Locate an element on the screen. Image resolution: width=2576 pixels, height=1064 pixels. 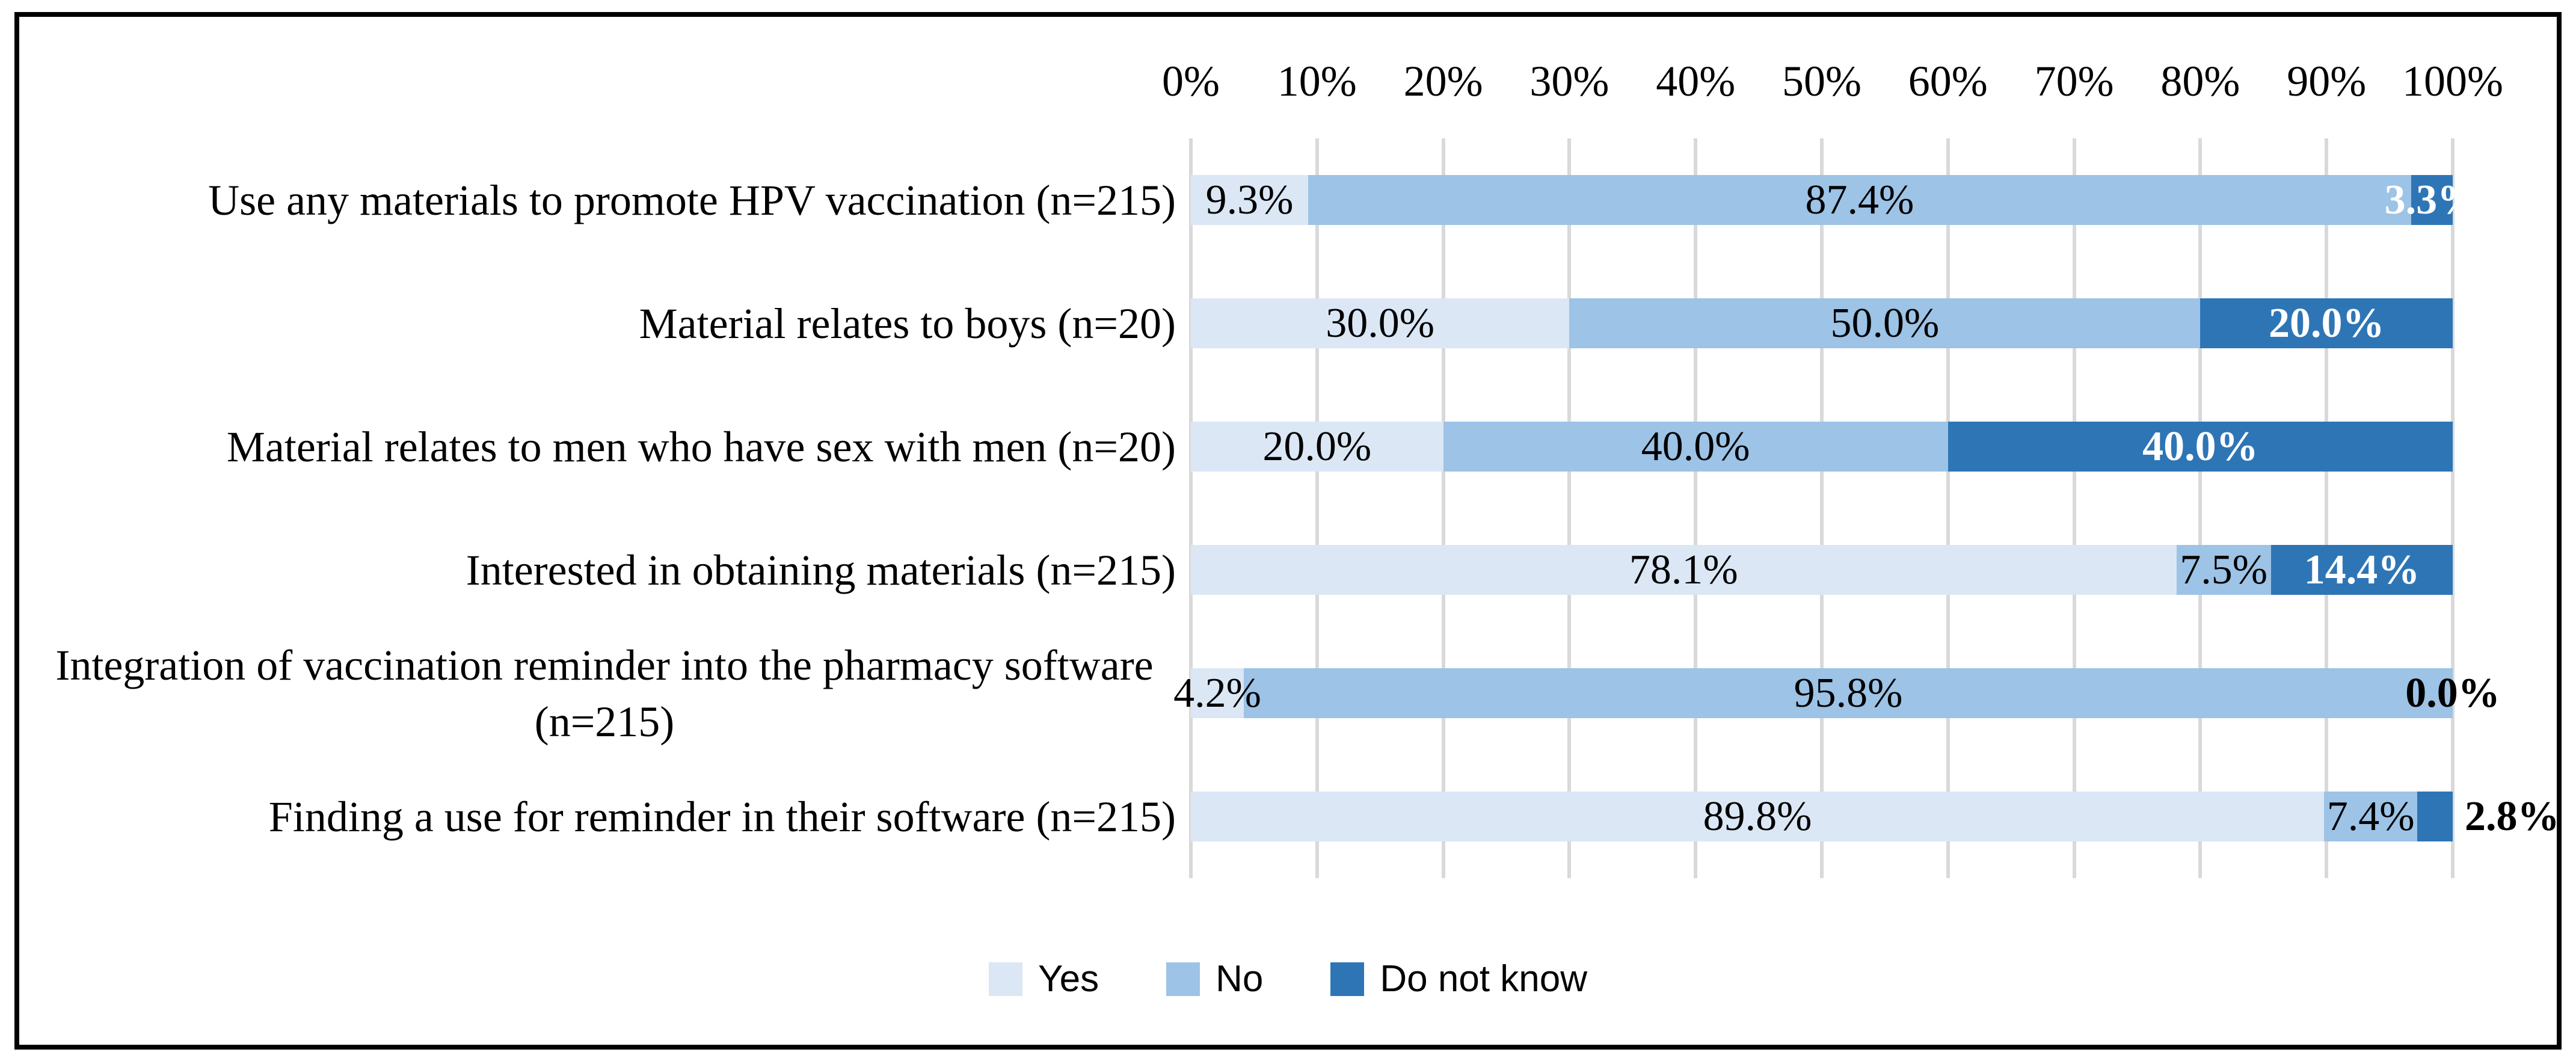
x-axis: 0% 10% 20% 30% 40% 50% 60% 70% 80% 90% 100% is located at coordinates (1833, 81).